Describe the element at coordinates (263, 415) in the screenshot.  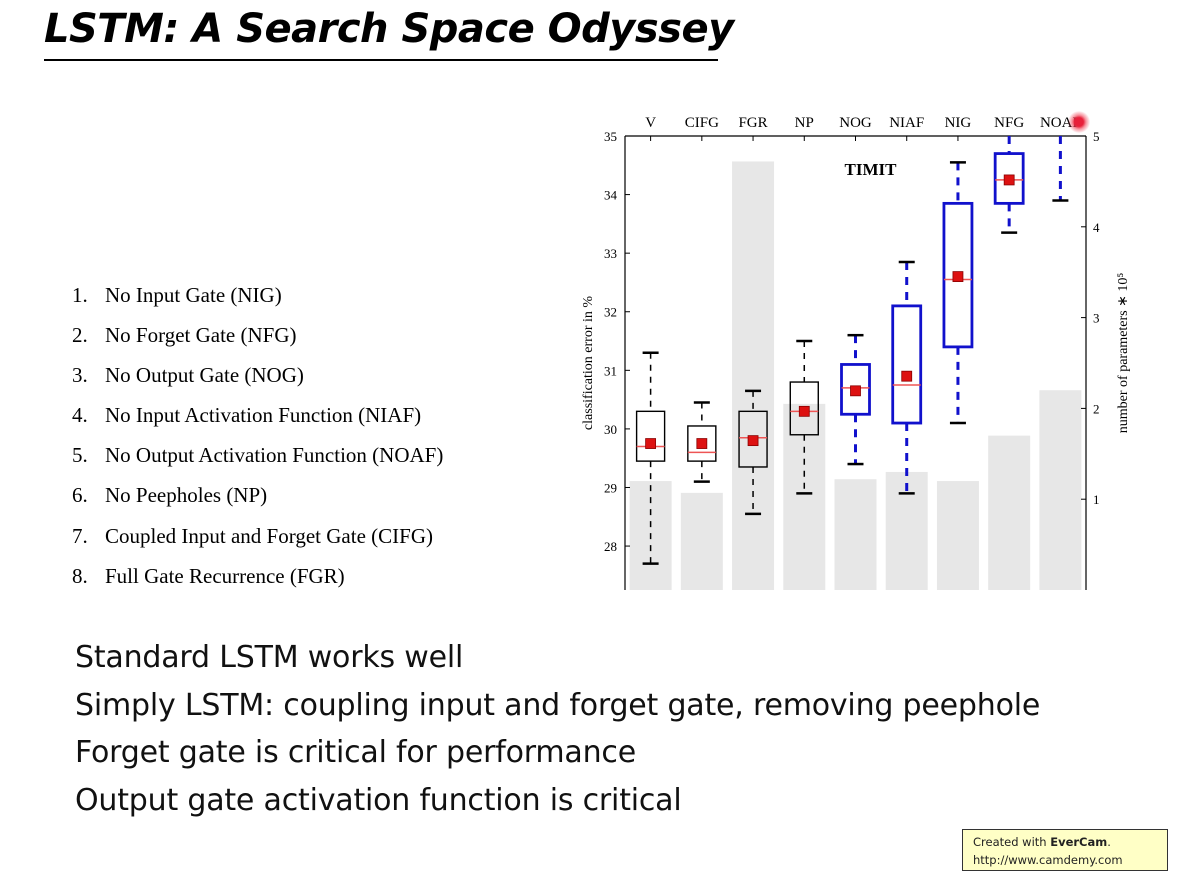
I see `variant-text: No Input Activation Function (NIAF)` at that location.